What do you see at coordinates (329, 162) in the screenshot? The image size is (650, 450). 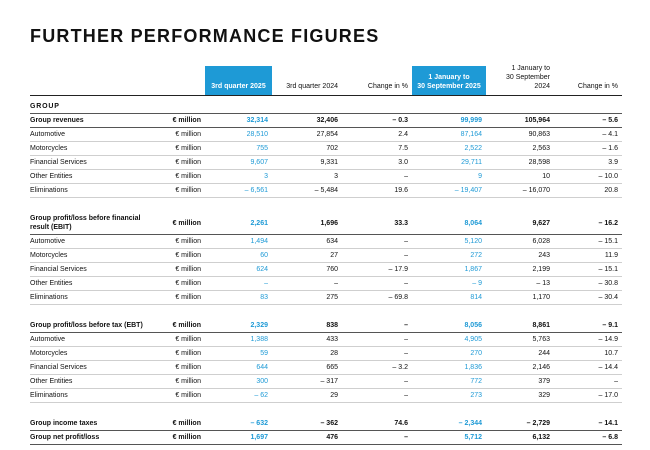 I see `value-cell: 9,331` at bounding box center [329, 162].